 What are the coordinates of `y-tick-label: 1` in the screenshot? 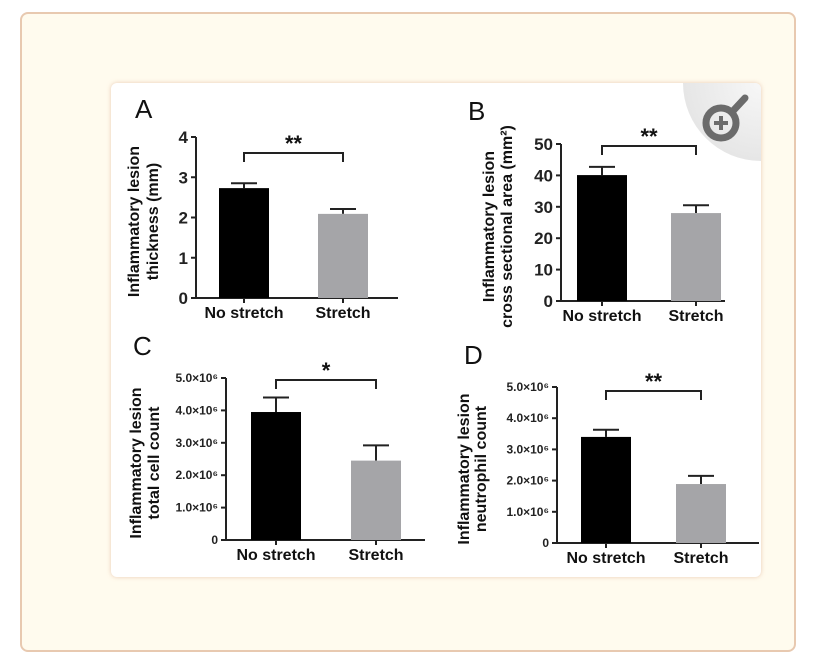 It's located at (183, 258).